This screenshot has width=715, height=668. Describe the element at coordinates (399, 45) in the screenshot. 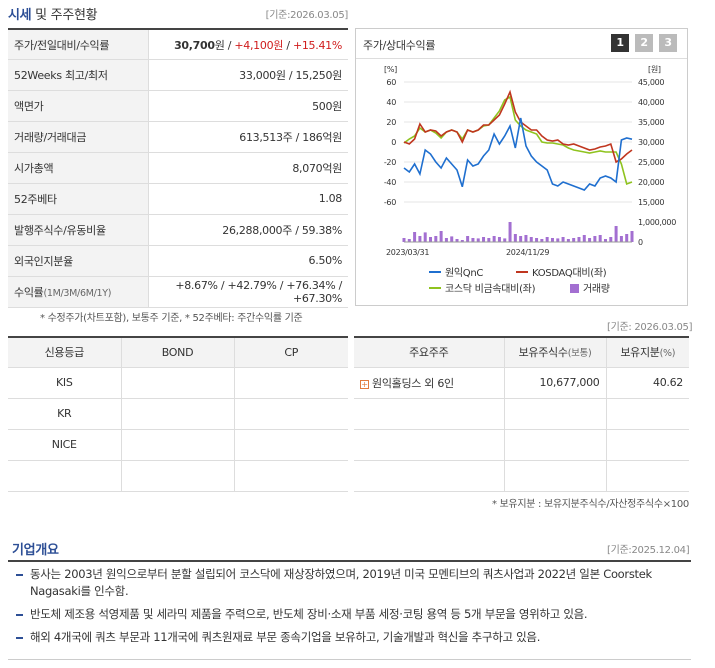

I see `chart-title: 주가/상대수익률` at that location.